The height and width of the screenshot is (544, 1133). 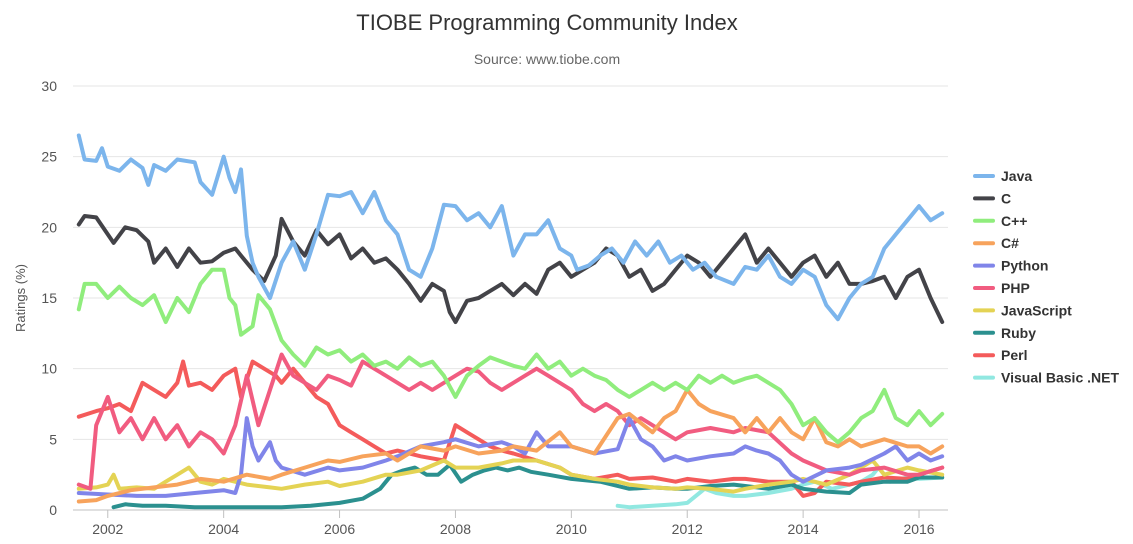 What do you see at coordinates (107, 529) in the screenshot?
I see `x-tick-label: 2002` at bounding box center [107, 529].